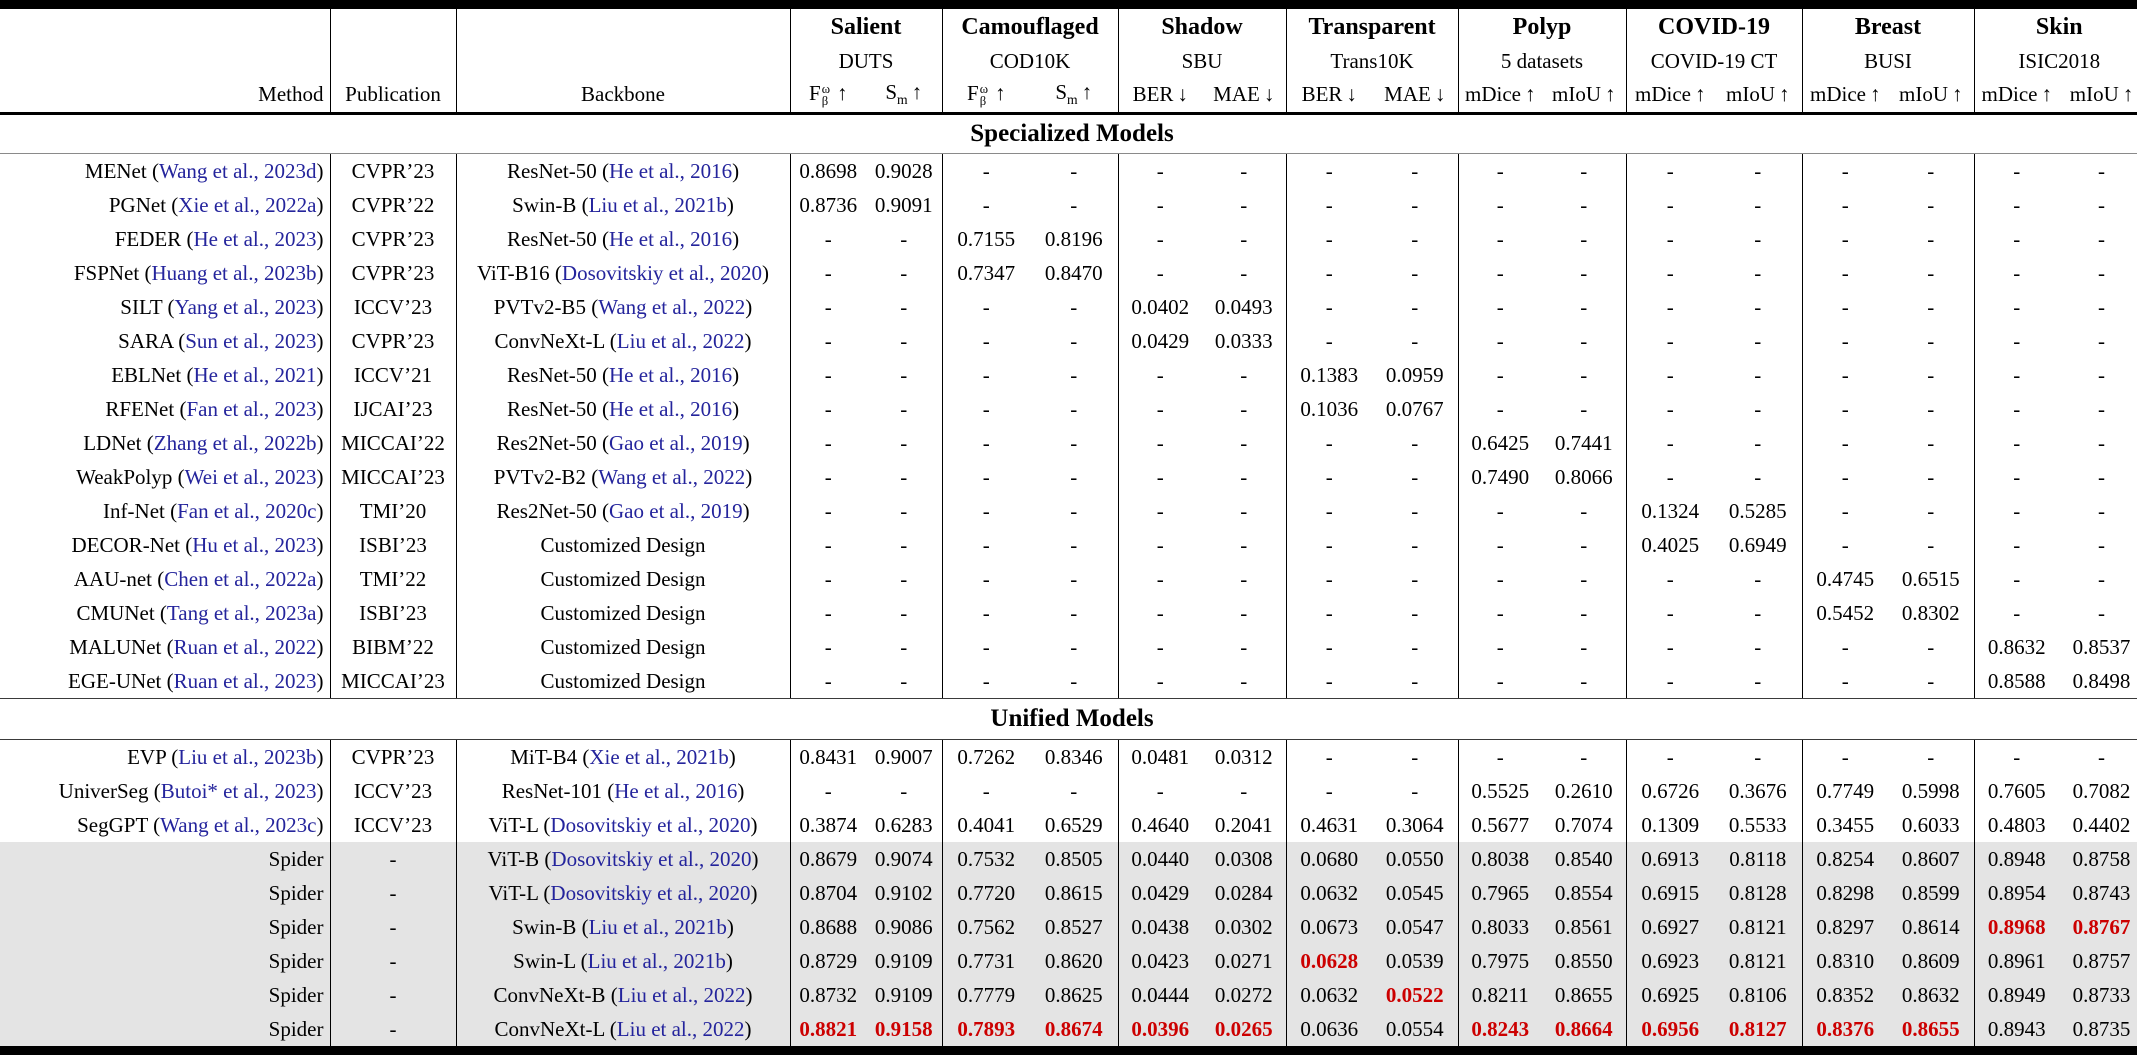 This screenshot has width=2137, height=1062. I want to click on method-cell: RFENet (Fan et al., 2023), so click(214, 408).